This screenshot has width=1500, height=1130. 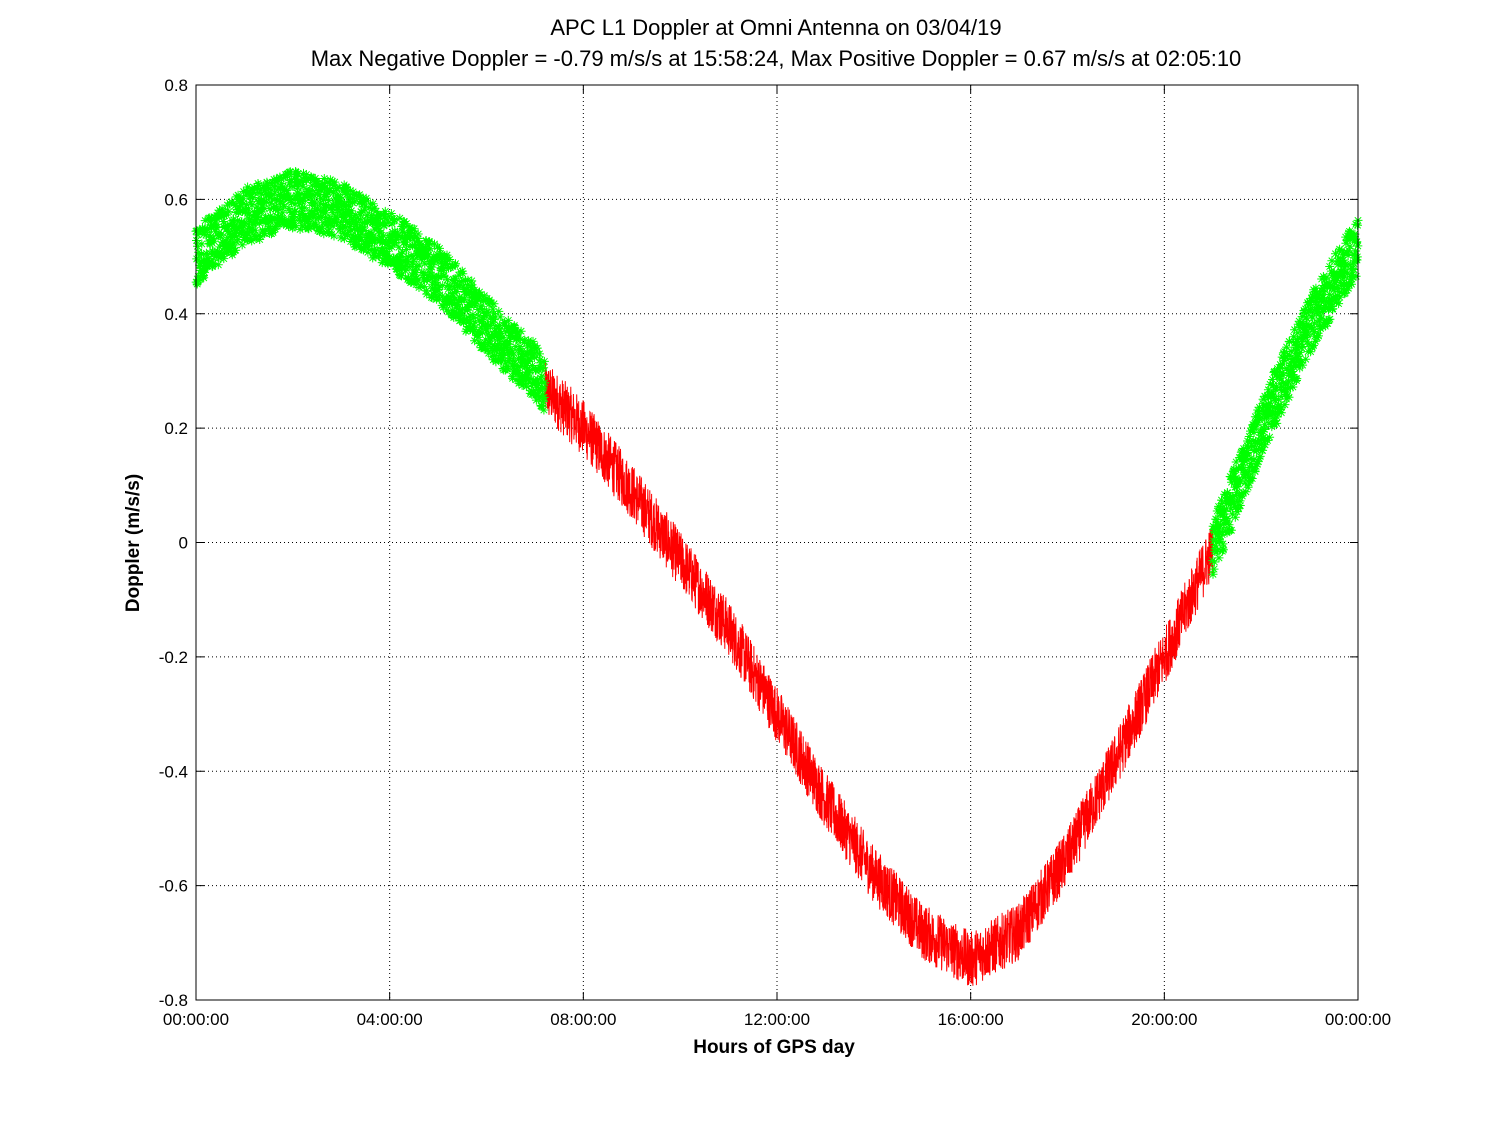 What do you see at coordinates (173, 886) in the screenshot?
I see `y-tick-label: -0.6` at bounding box center [173, 886].